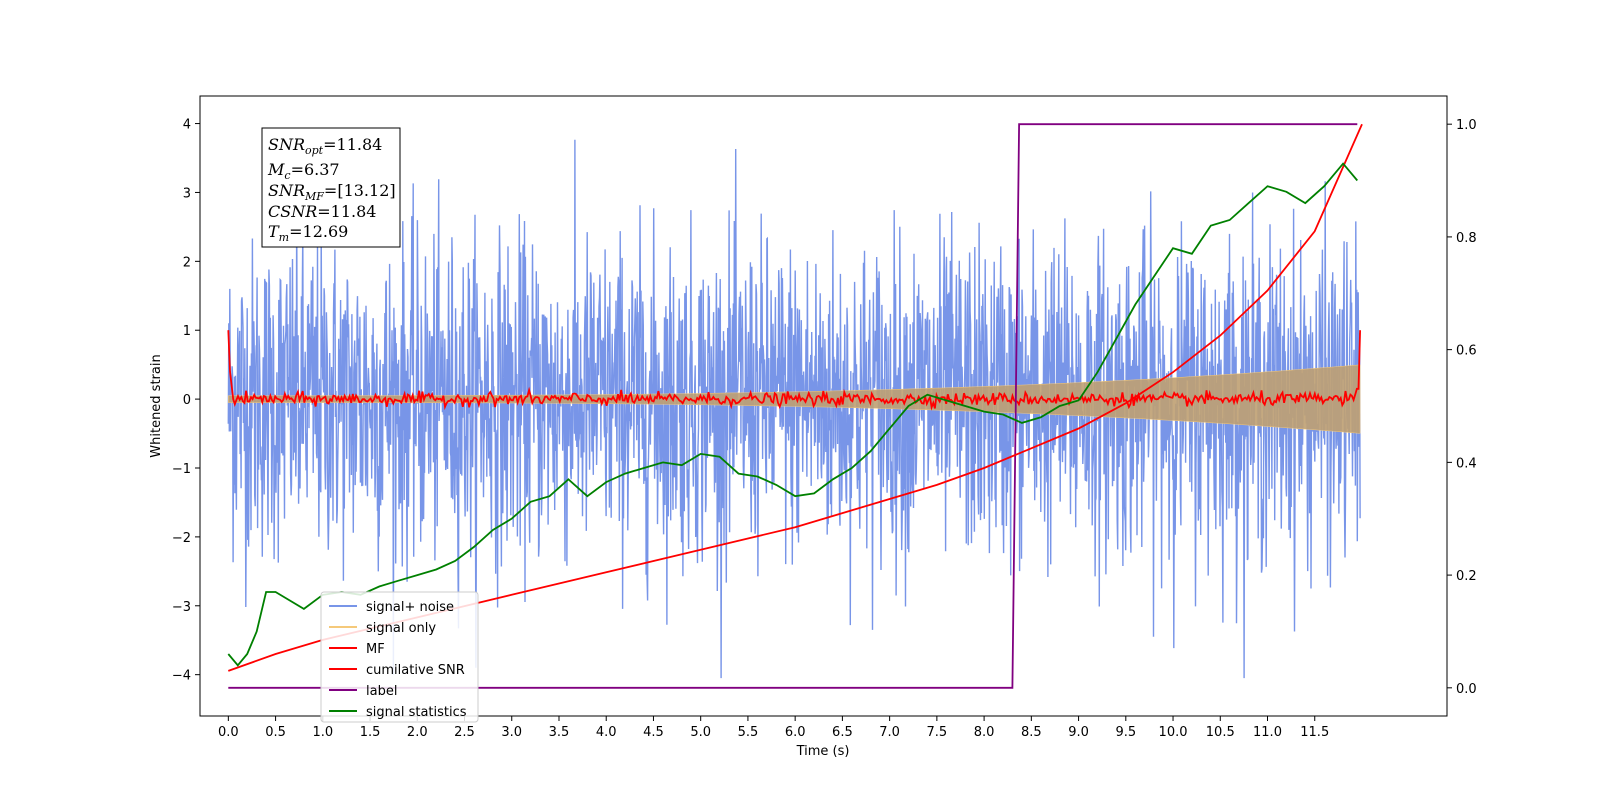  What do you see at coordinates (381, 691) in the screenshot?
I see `legend-entry: label` at bounding box center [381, 691].